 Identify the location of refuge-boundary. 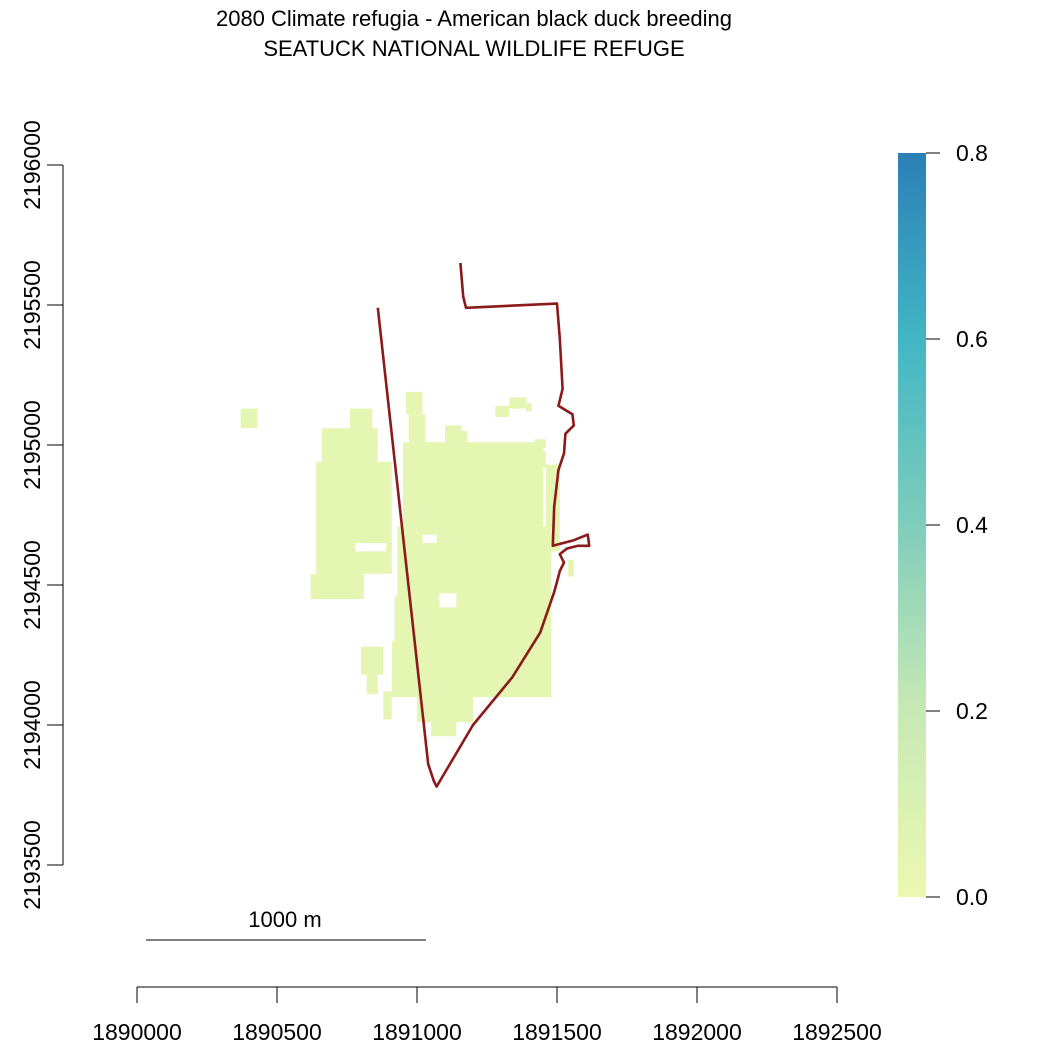
(483, 525).